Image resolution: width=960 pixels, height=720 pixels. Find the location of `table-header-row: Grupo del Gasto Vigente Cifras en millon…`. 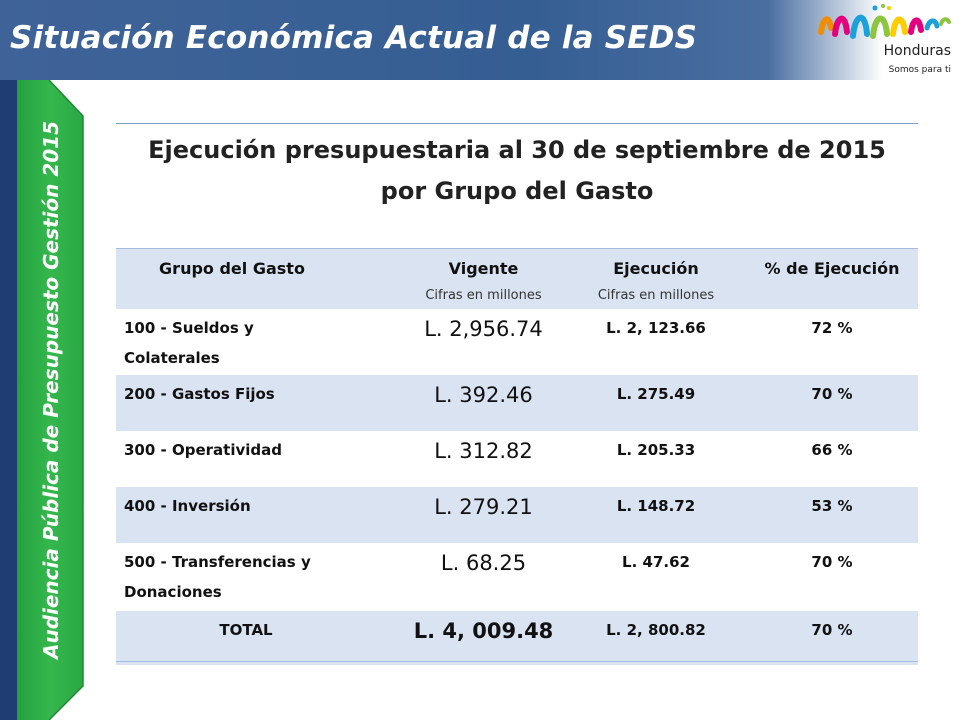

table-header-row: Grupo del Gasto Vigente Cifras en millon… is located at coordinates (517, 278).